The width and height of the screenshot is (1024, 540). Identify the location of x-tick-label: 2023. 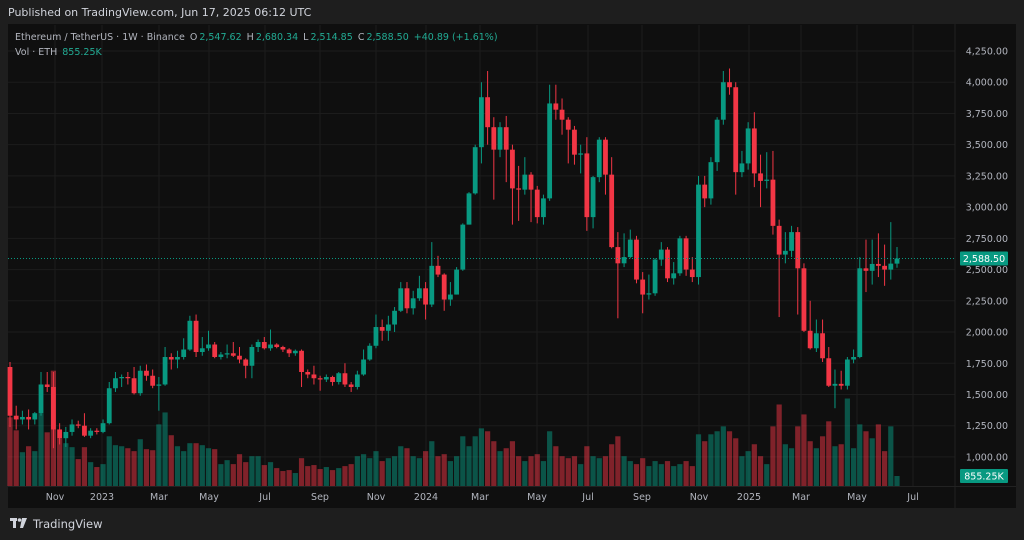
(102, 497).